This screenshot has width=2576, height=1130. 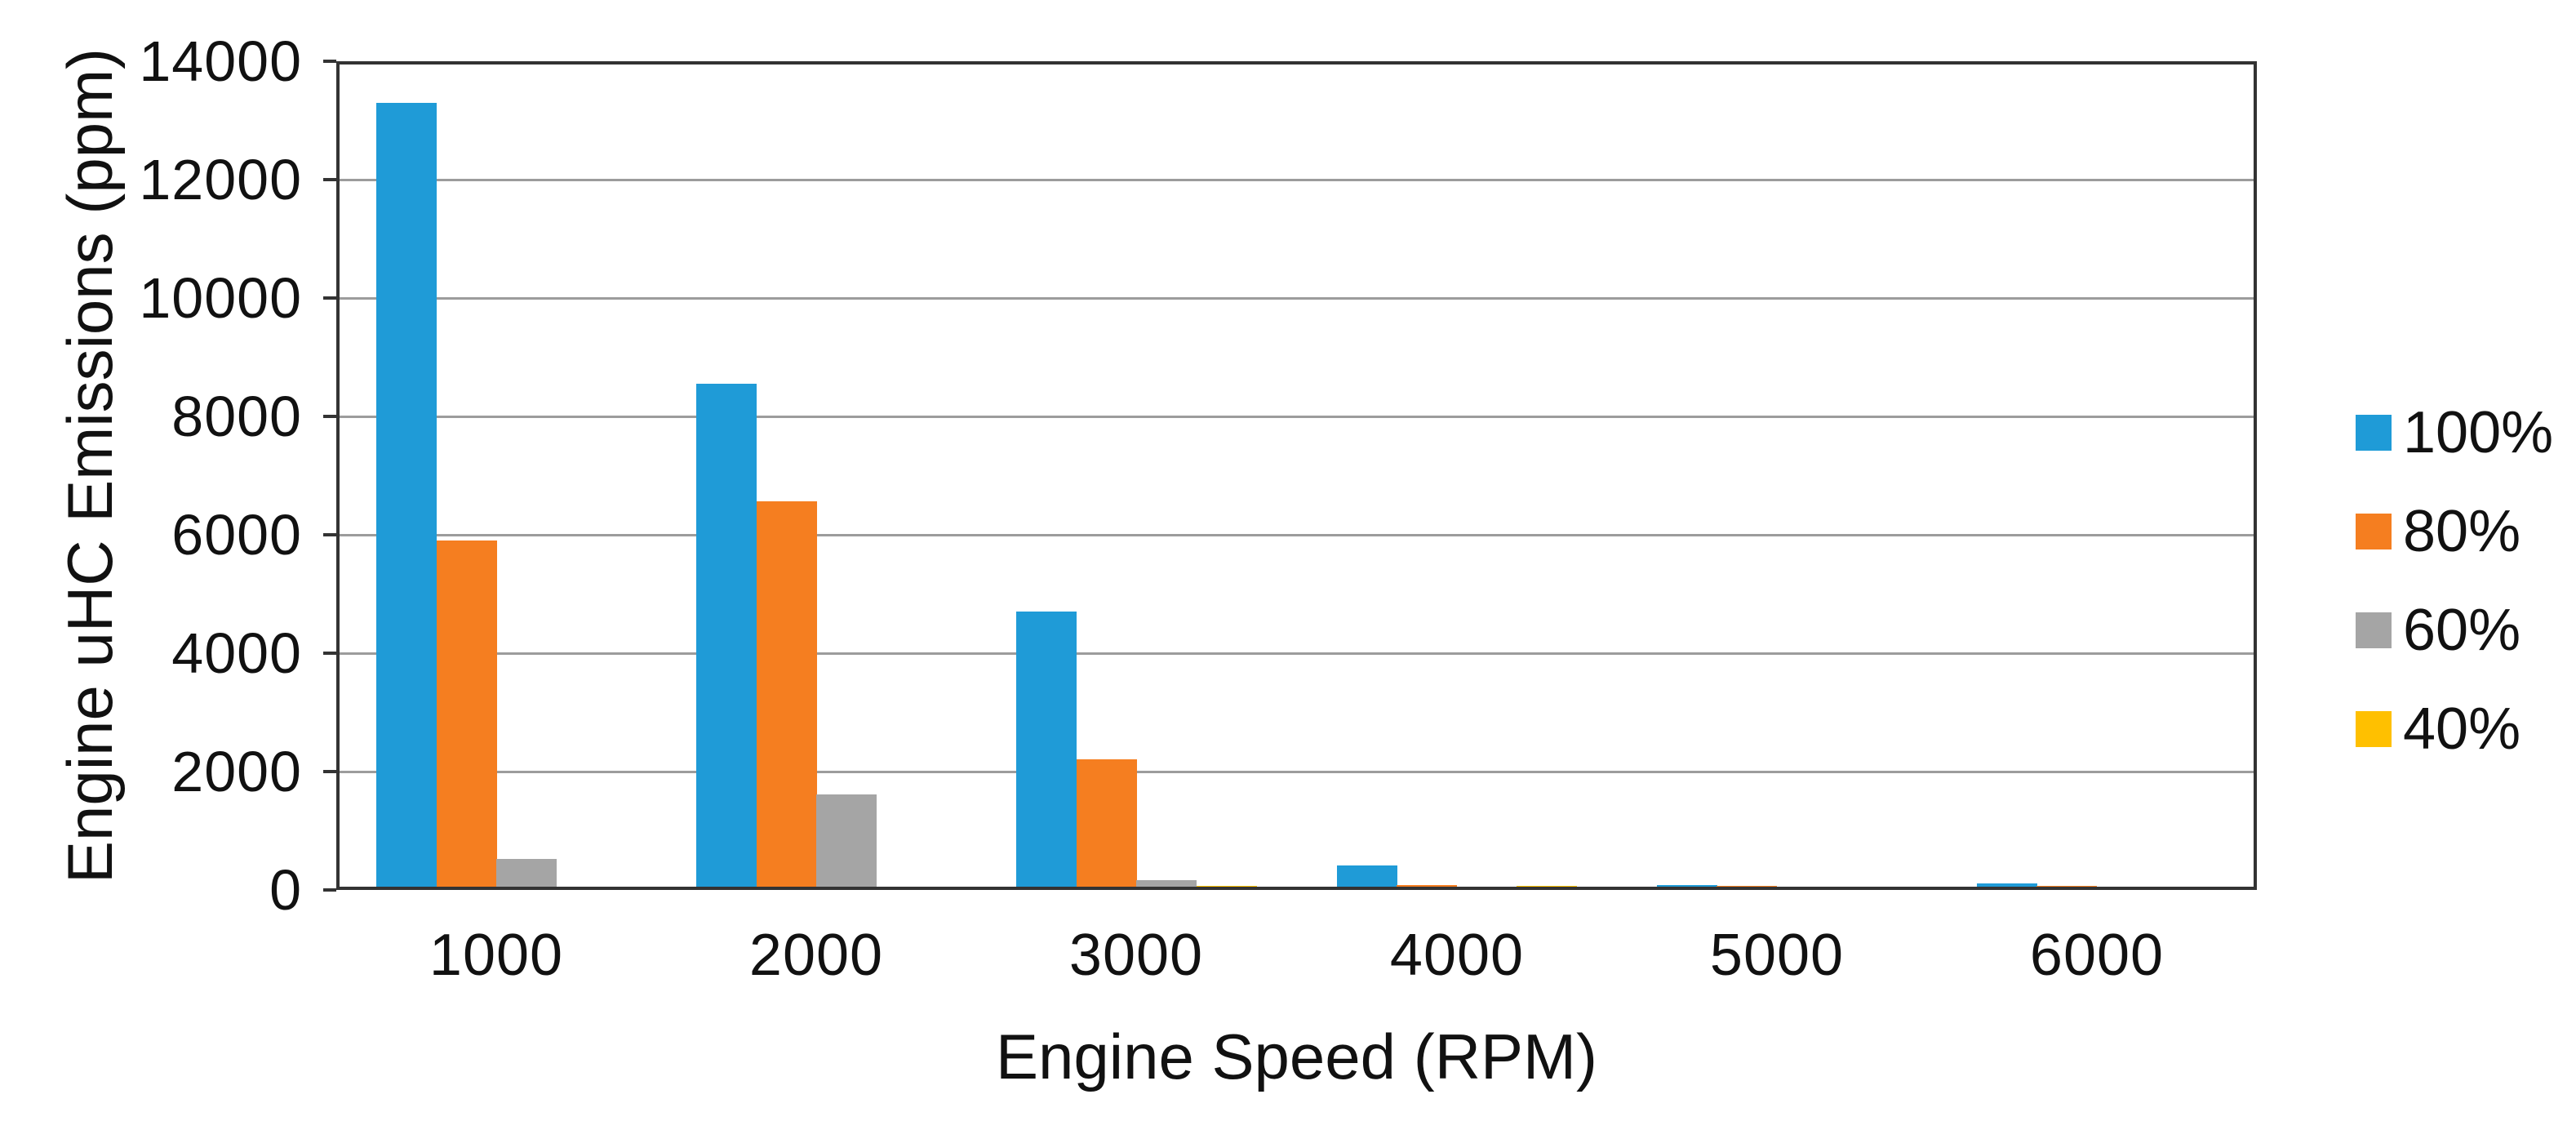 I want to click on x-tick-label: 4000, so click(x=1457, y=956).